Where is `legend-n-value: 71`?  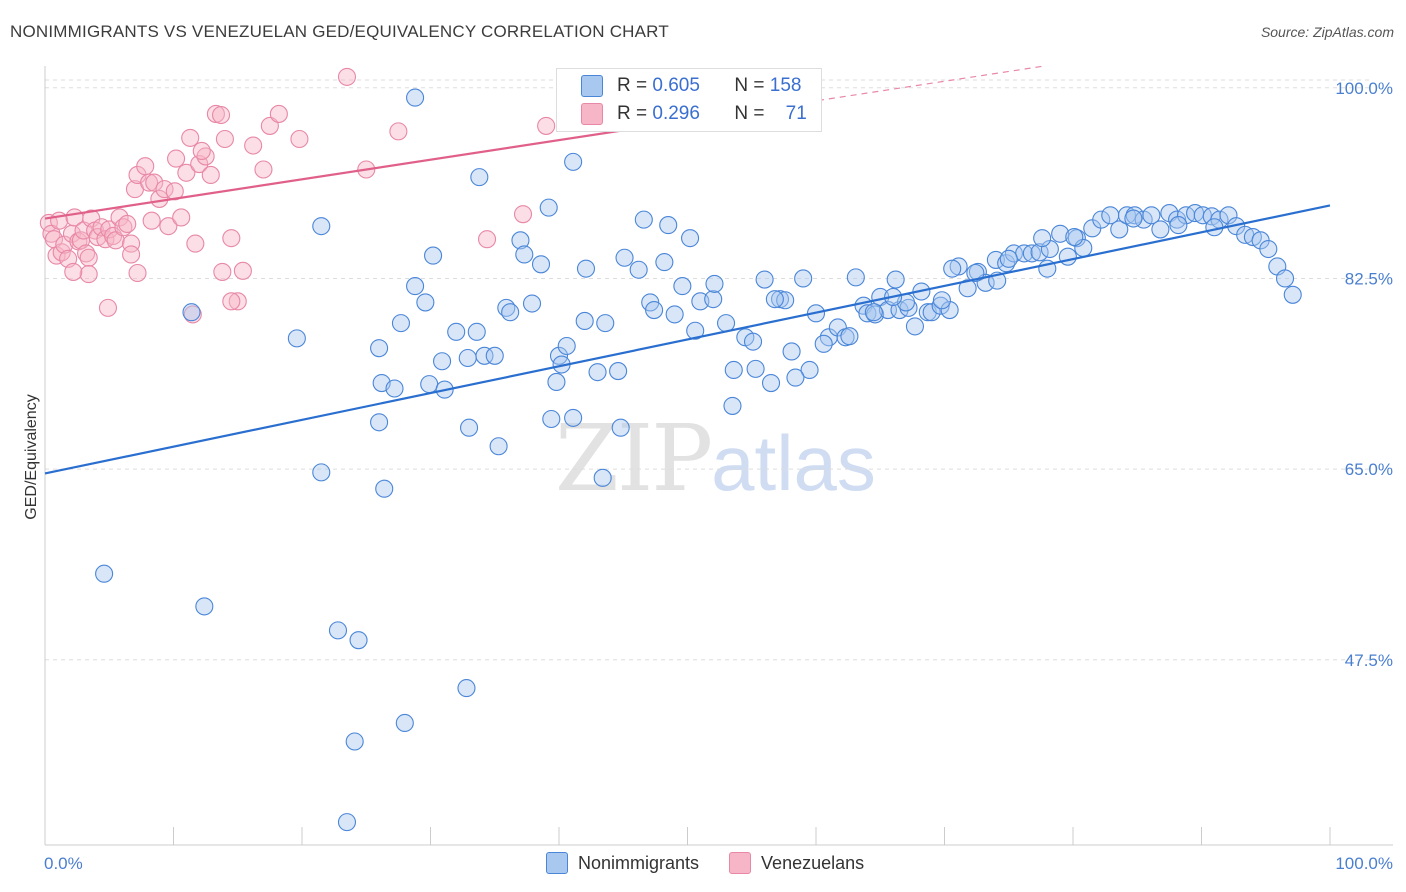
legend-n-value: 71 is located at coordinates (796, 113).